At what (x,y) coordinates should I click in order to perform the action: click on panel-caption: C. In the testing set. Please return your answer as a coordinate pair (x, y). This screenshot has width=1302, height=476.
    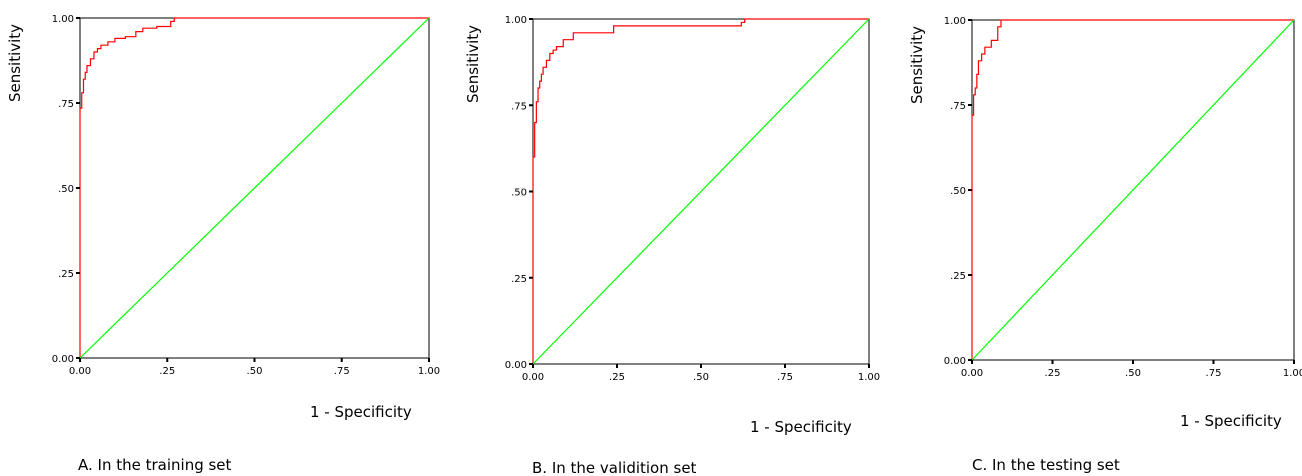
    Looking at the image, I should click on (1046, 465).